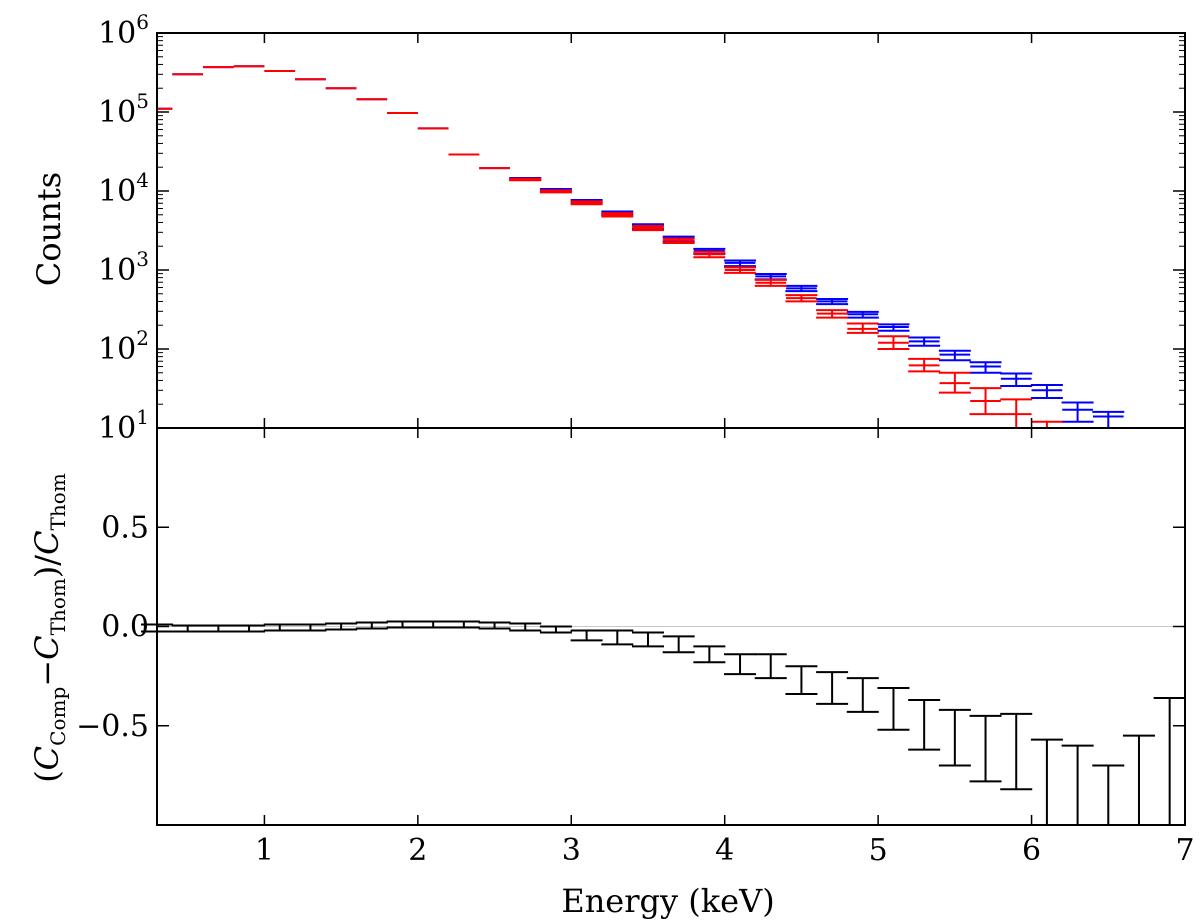 The image size is (1200, 923). I want to click on x-axis-label: Energy (keV), so click(667, 901).